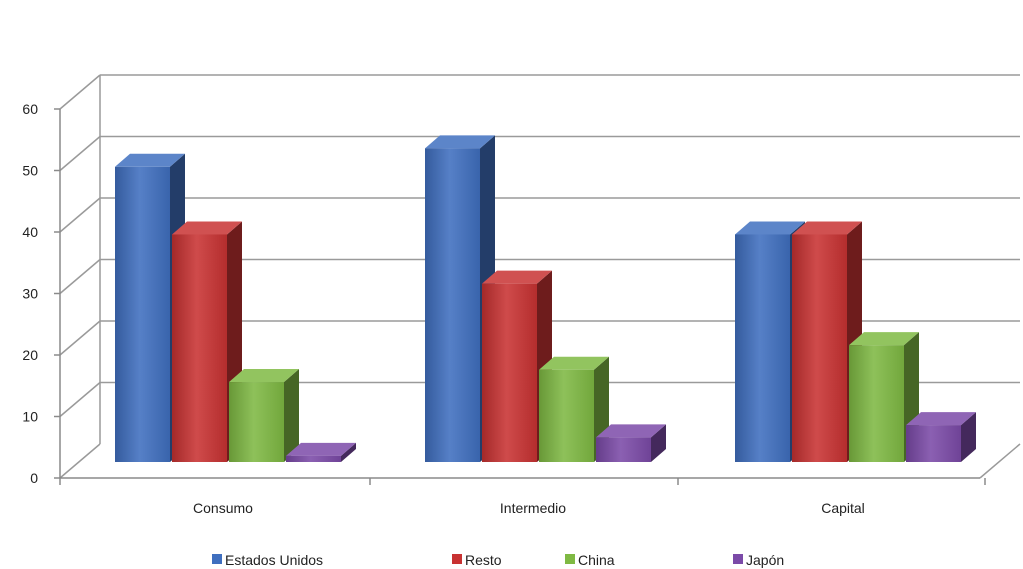  Describe the element at coordinates (30, 109) in the screenshot. I see `y-tick-label: 60` at that location.